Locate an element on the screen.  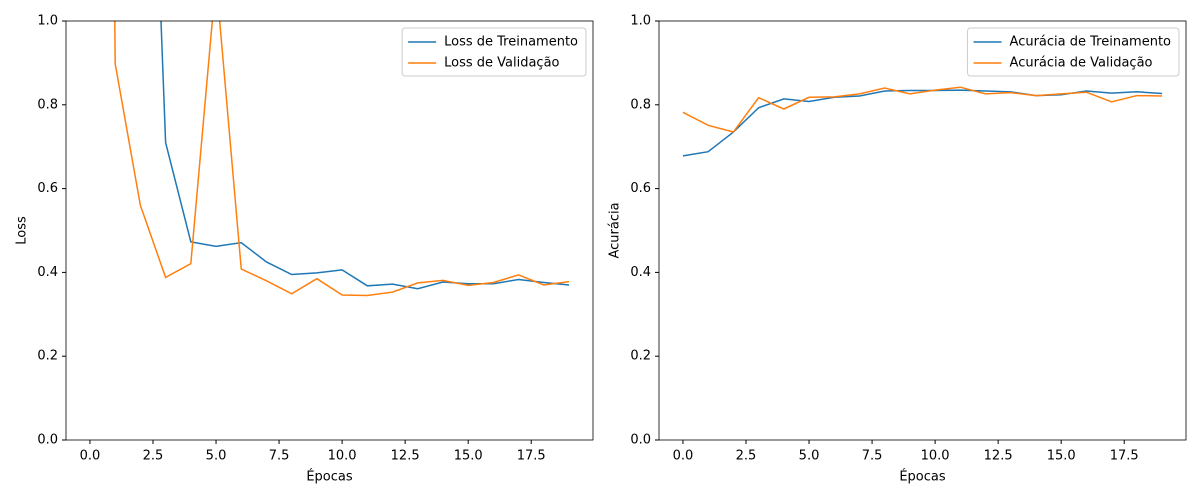
y-axis-label: Loss is located at coordinates (22, 230).